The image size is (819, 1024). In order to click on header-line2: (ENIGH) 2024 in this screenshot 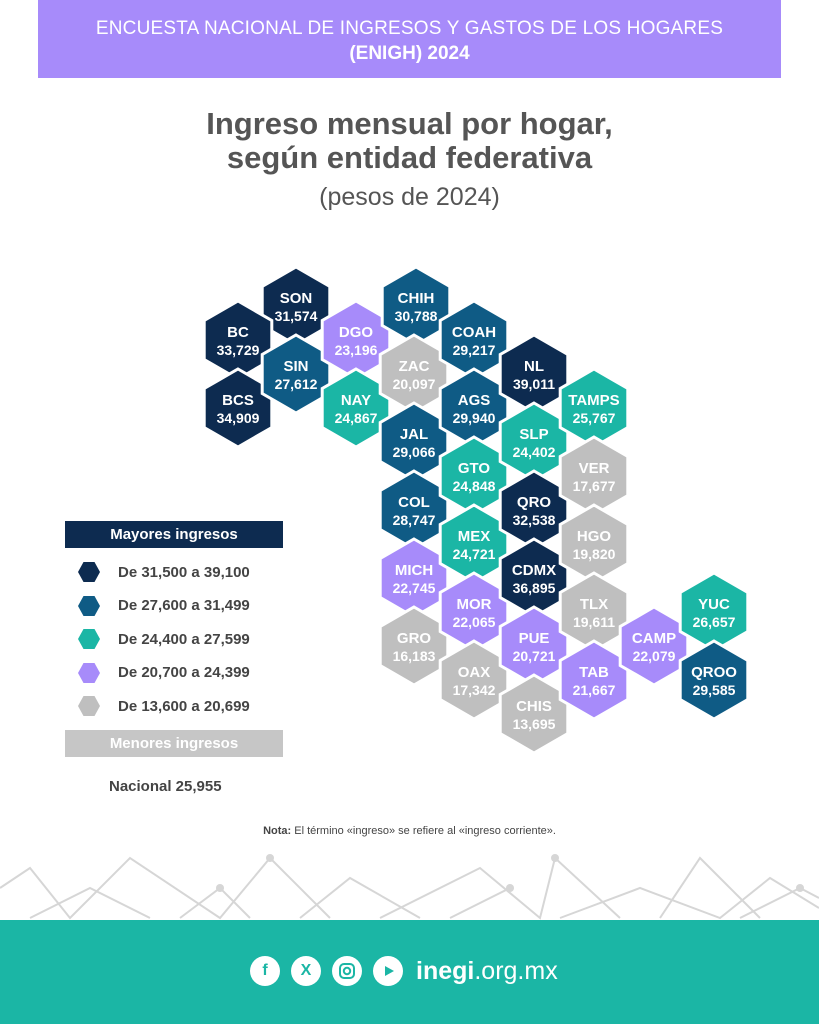, I will do `click(409, 53)`.